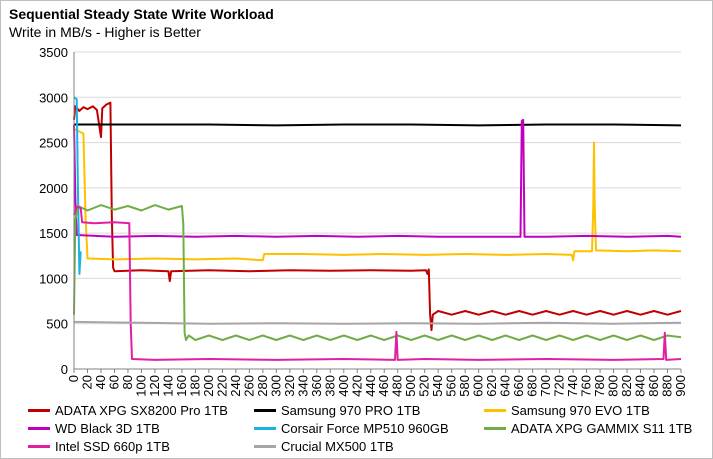 The image size is (713, 459). I want to click on x-tick-label: 680, so click(532, 386).